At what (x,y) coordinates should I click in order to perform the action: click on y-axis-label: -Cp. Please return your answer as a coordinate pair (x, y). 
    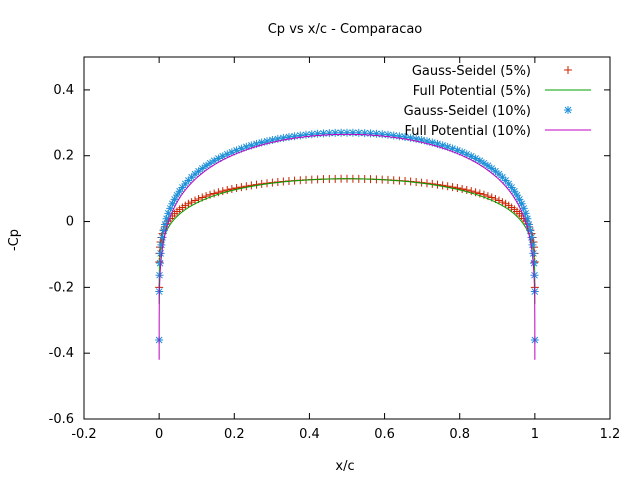
    Looking at the image, I should click on (14, 240).